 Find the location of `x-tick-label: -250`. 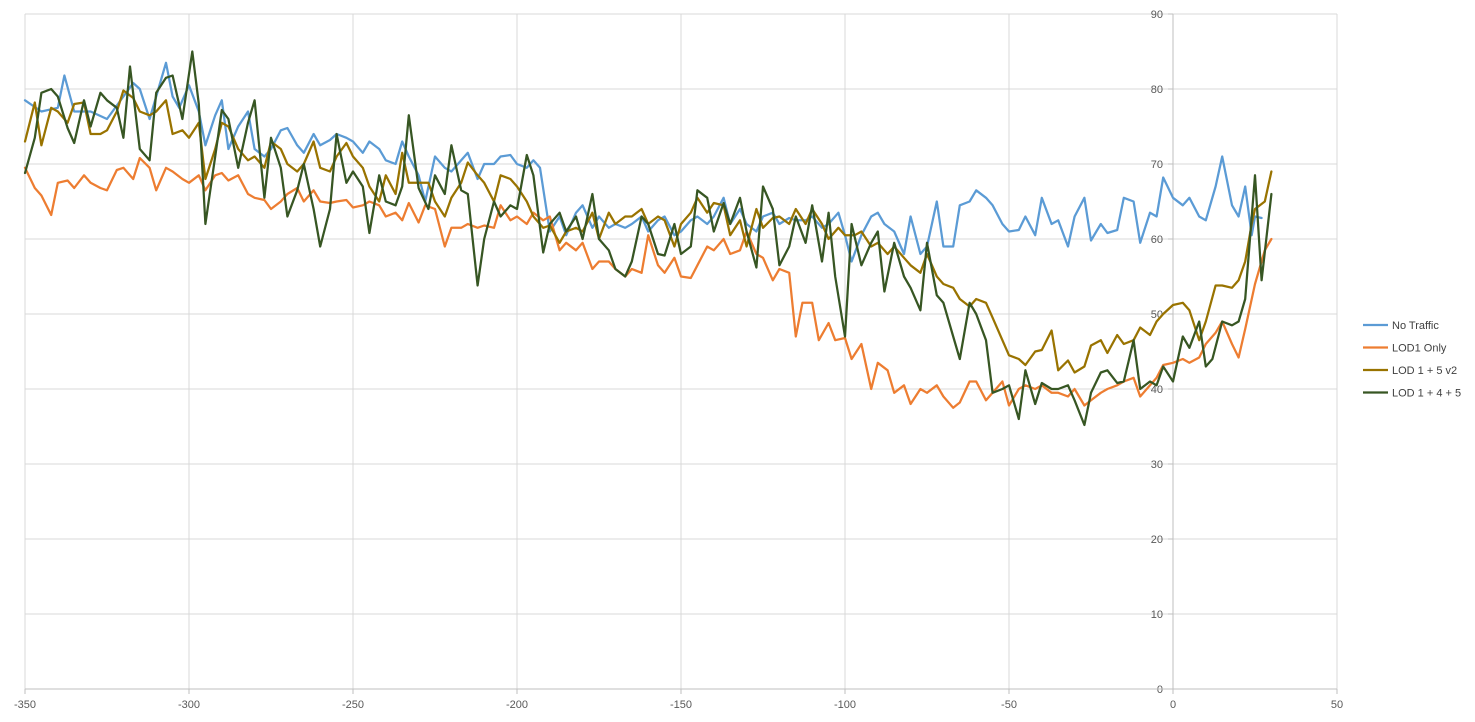

x-tick-label: -250 is located at coordinates (353, 705).